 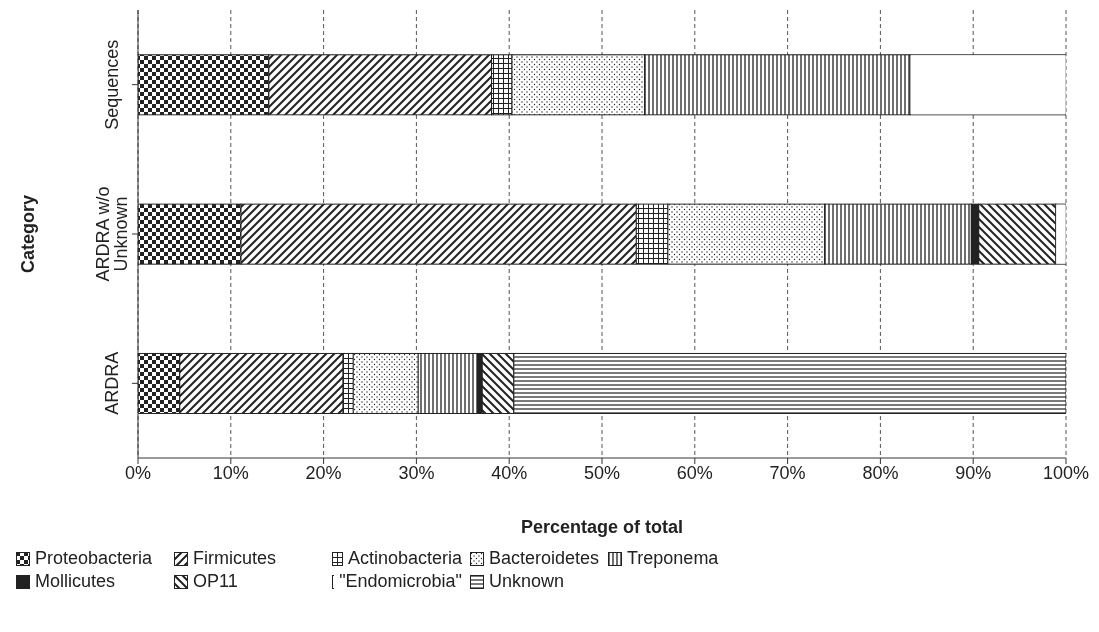 I want to click on legend-label: Treponema, so click(x=673, y=558).